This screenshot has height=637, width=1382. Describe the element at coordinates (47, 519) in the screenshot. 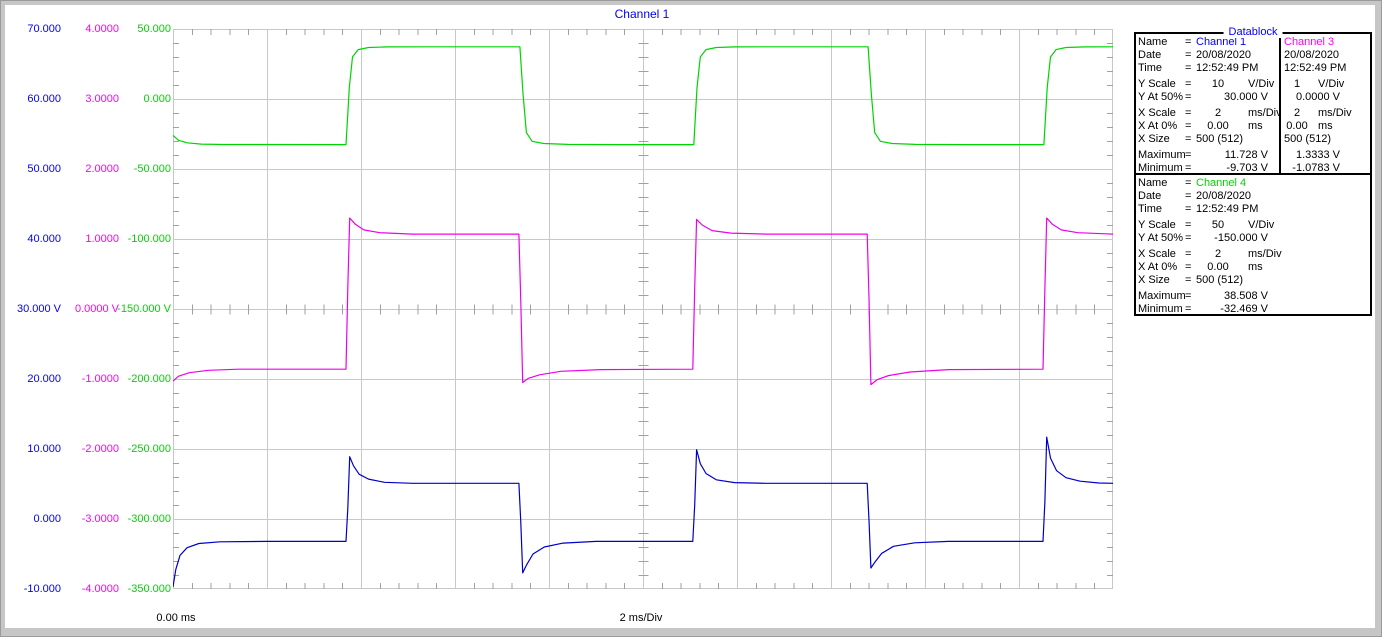

I see `y-tick-label-channel-1: 0.000` at that location.